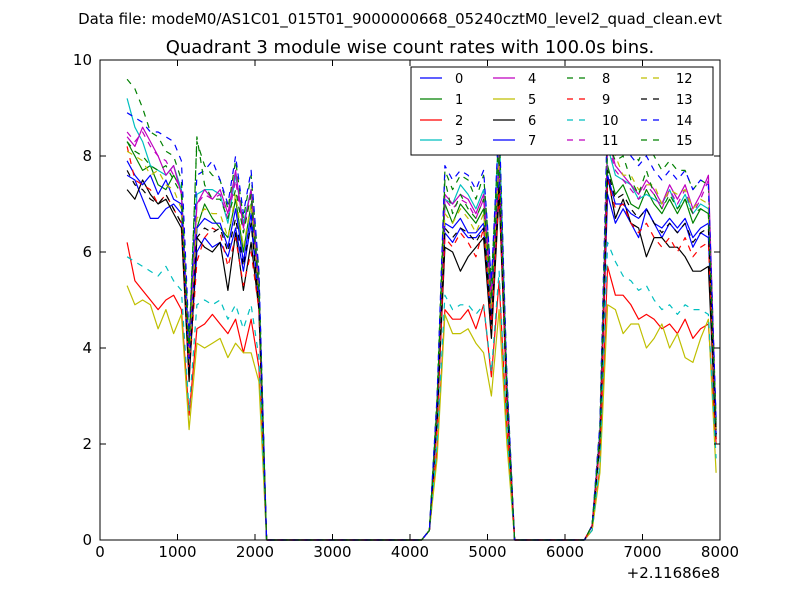 This screenshot has width=800, height=600. I want to click on legend-label-11: 11, so click(610, 141).